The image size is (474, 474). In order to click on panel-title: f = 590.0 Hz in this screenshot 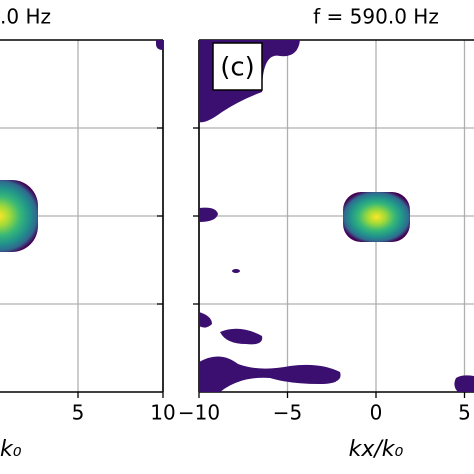, I will do `click(376, 17)`.